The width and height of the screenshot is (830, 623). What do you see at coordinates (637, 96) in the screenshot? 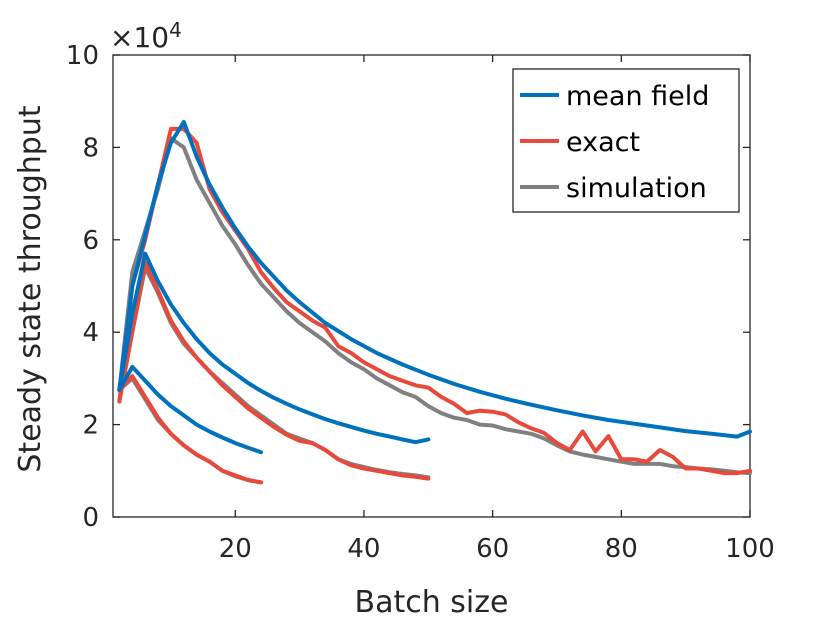
I see `legend-label-mean-field: mean field` at bounding box center [637, 96].